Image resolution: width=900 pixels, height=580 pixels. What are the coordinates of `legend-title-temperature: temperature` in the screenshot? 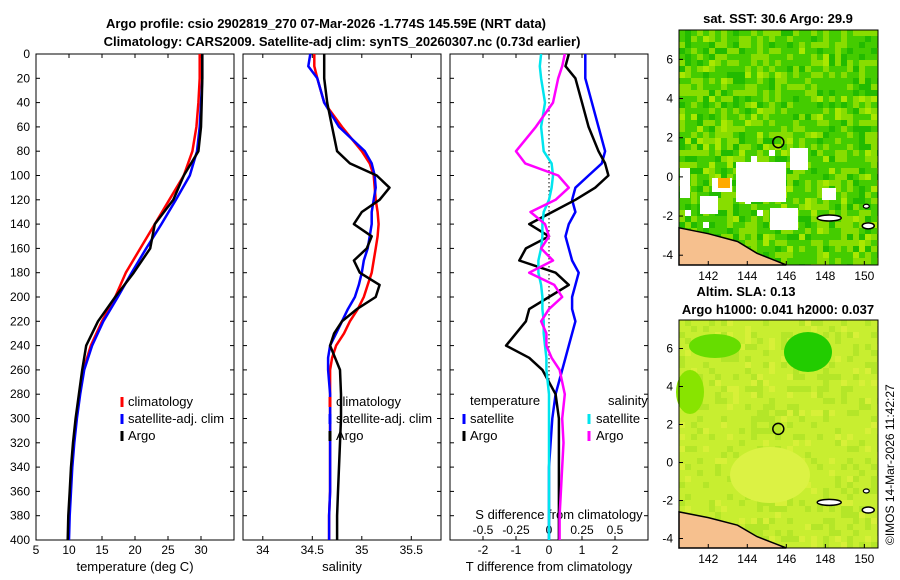 It's located at (505, 400).